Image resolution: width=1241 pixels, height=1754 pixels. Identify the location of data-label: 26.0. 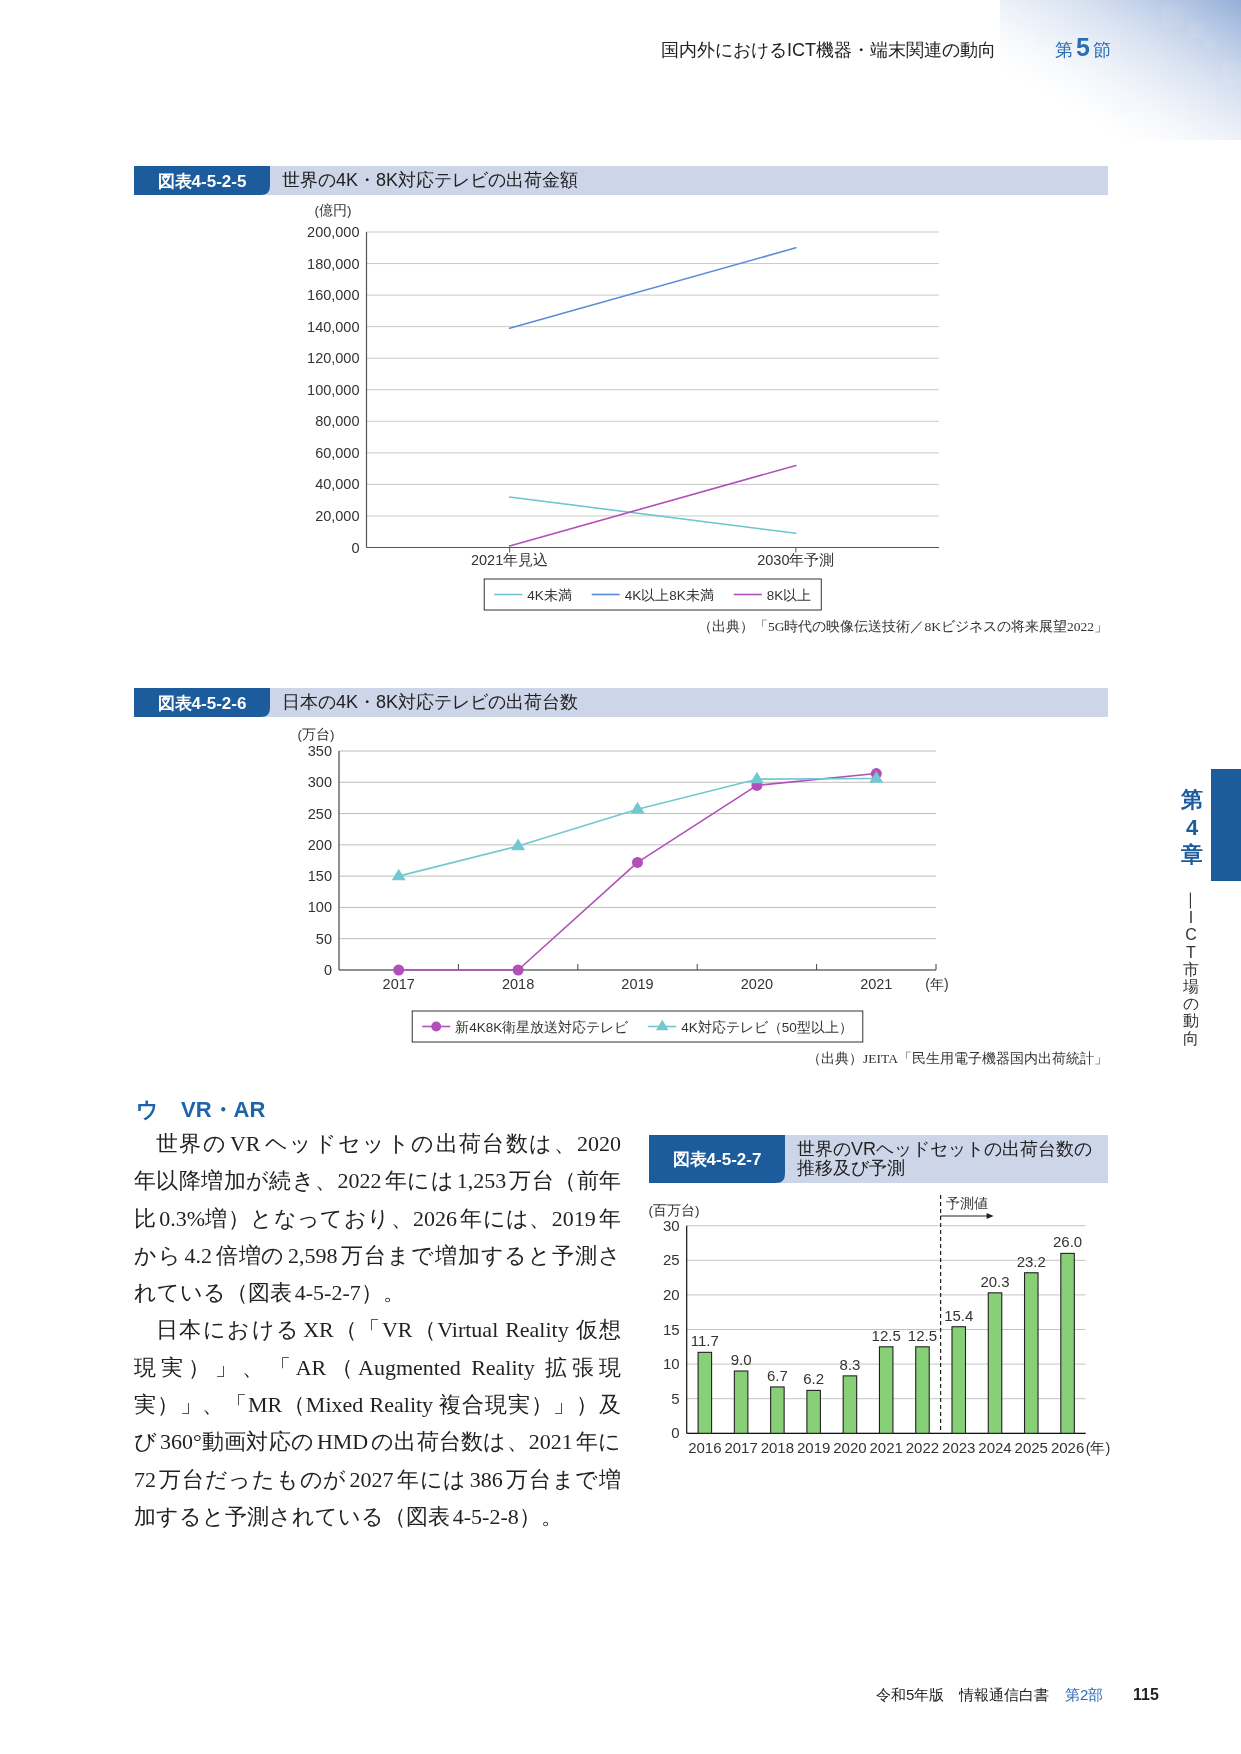
(1067, 1242).